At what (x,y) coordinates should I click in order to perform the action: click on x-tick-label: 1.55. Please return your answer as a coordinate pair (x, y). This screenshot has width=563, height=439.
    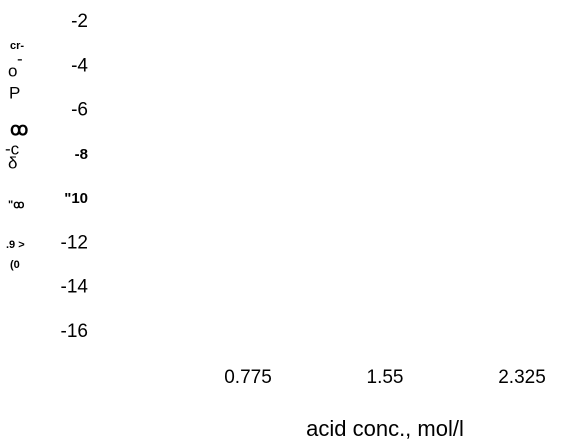
    Looking at the image, I should click on (385, 377).